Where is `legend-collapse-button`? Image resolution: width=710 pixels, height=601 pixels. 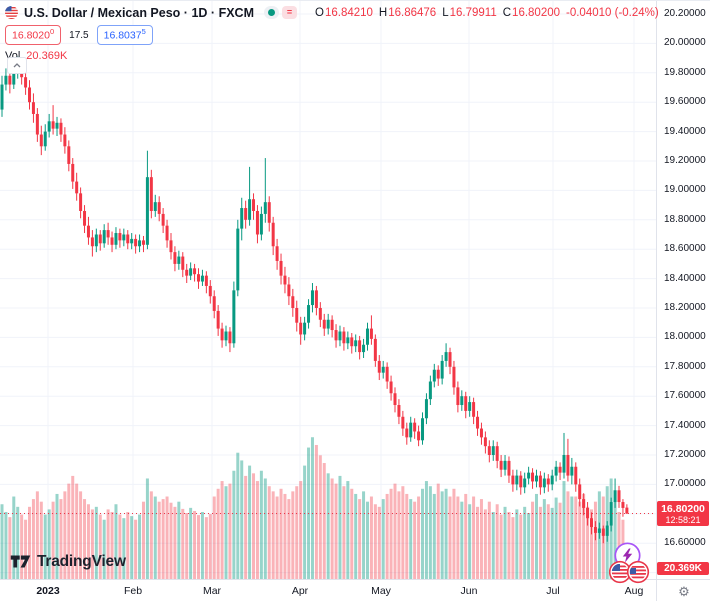 legend-collapse-button is located at coordinates (17, 65).